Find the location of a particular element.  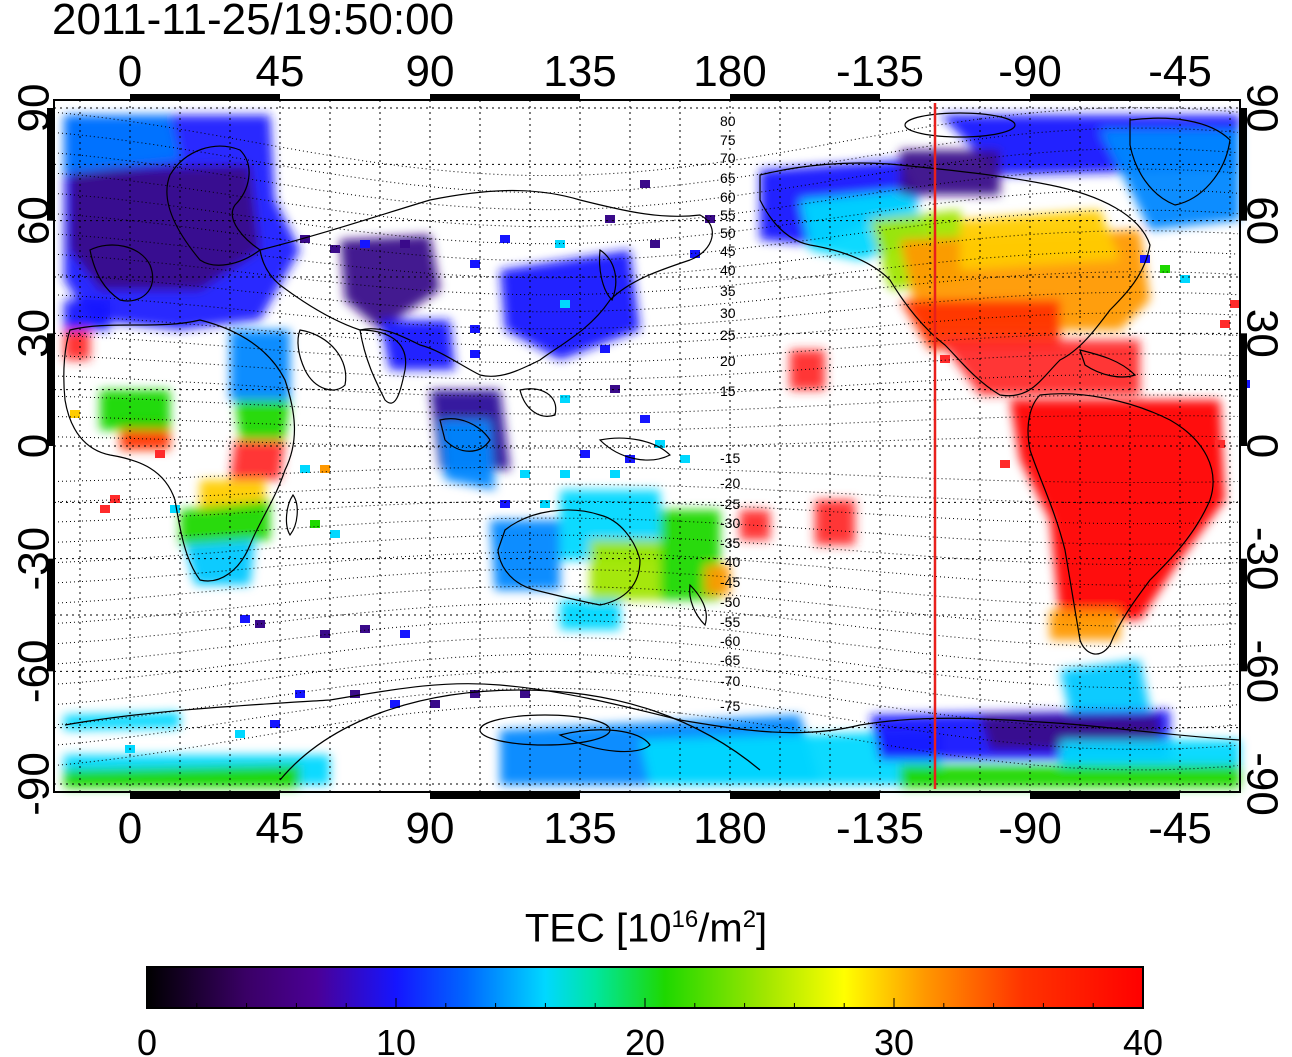

frame-bar-right is located at coordinates (1243, 615).